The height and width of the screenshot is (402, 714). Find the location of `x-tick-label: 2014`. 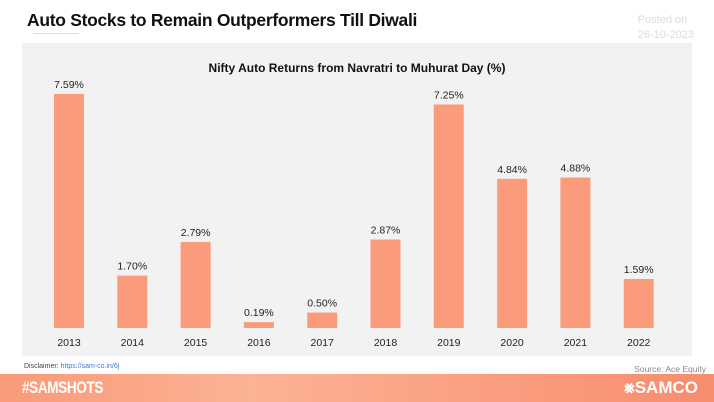

x-tick-label: 2014 is located at coordinates (133, 343).